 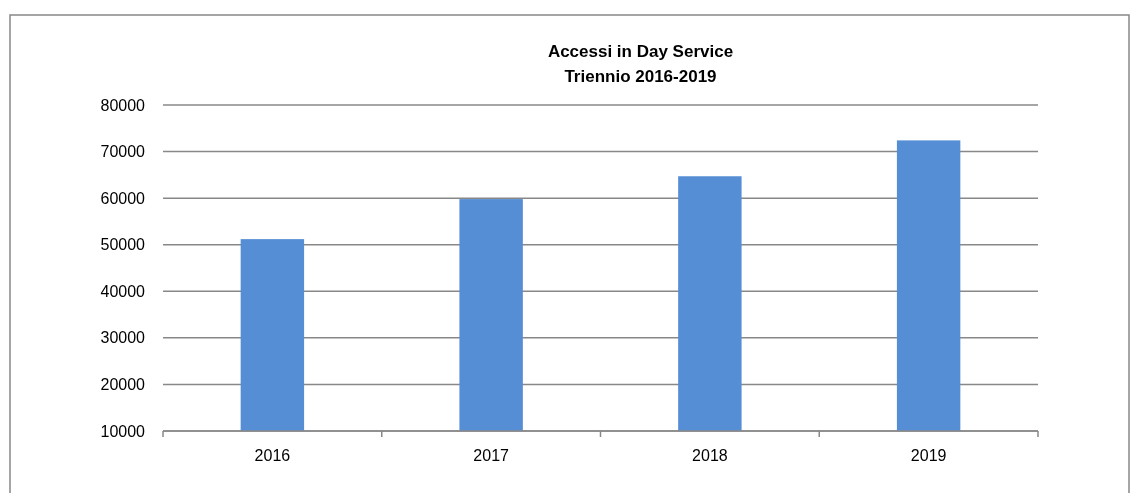 What do you see at coordinates (123, 431) in the screenshot?
I see `y-tick-label: 10000` at bounding box center [123, 431].